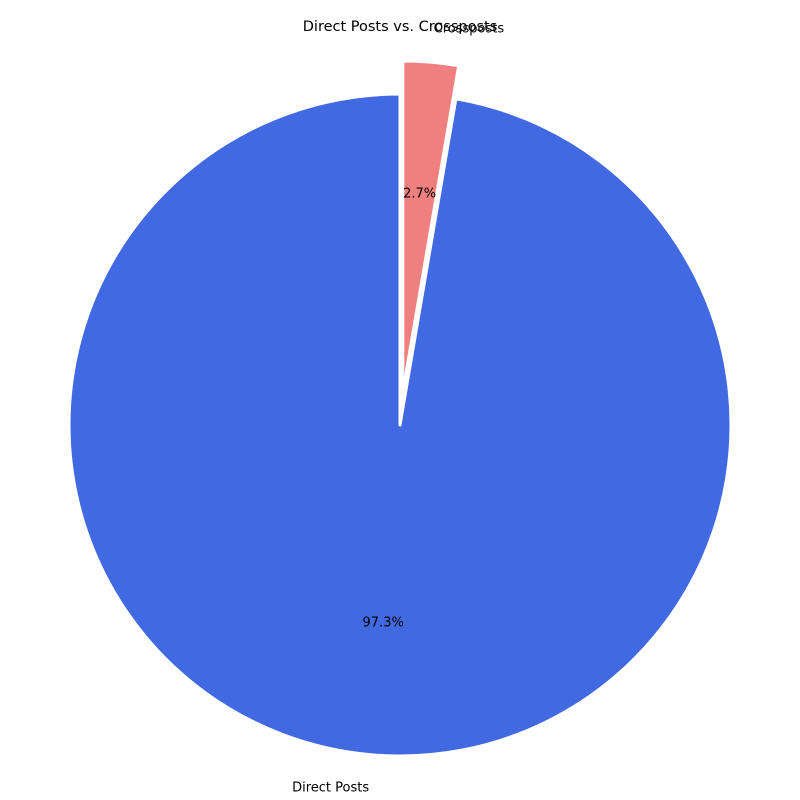 The height and width of the screenshot is (800, 800). What do you see at coordinates (469, 29) in the screenshot?
I see `slice-label-crossposts: Crossposts` at bounding box center [469, 29].